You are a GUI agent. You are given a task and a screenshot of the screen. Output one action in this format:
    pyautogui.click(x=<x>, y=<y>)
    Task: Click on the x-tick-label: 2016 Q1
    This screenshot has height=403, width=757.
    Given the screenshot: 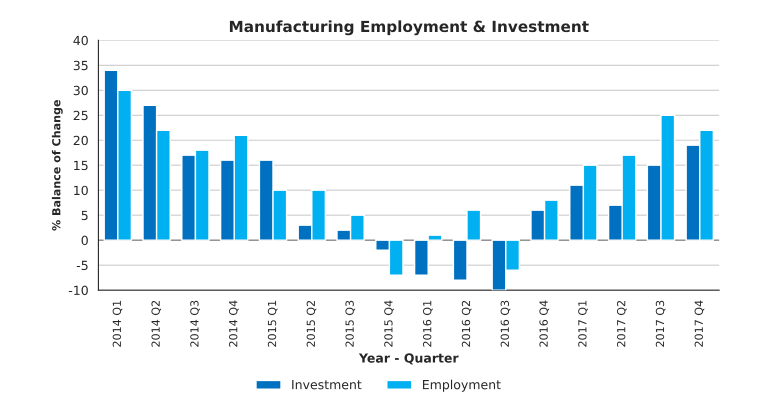 What is the action you would take?
    pyautogui.click(x=428, y=323)
    